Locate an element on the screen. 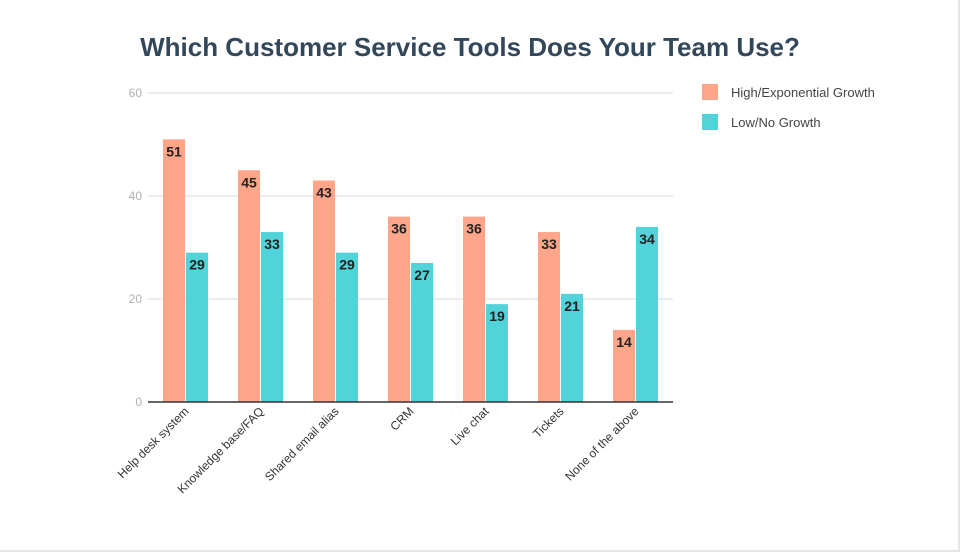 The image size is (960, 552). y-tick-label: 20 is located at coordinates (136, 299).